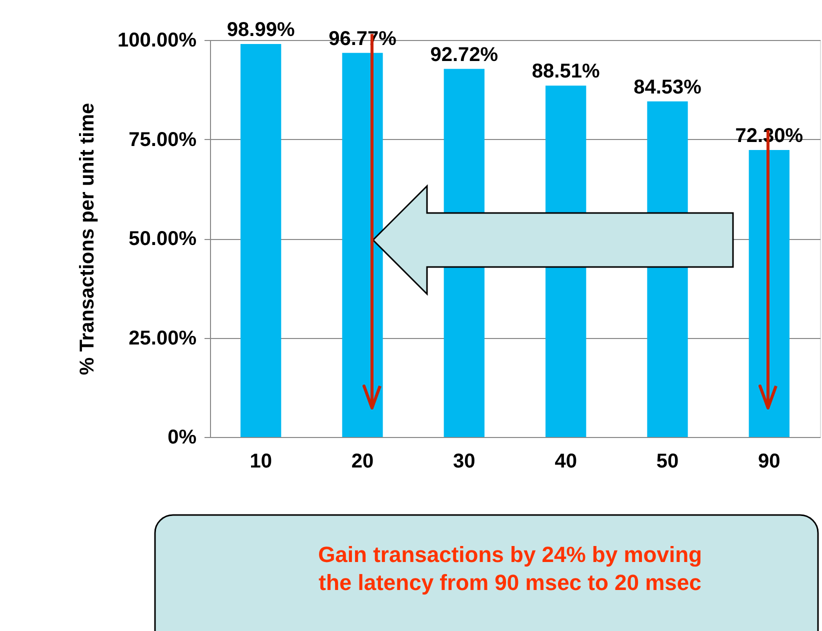 This screenshot has height=631, width=822. What do you see at coordinates (464, 55) in the screenshot?
I see `data-label: 92.72%` at bounding box center [464, 55].